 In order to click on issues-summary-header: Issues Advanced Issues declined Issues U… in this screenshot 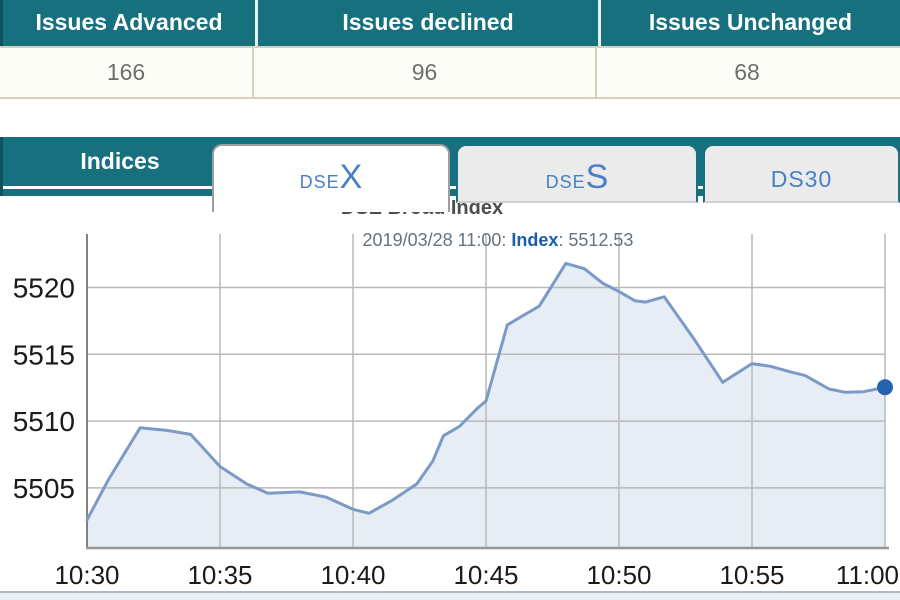, I will do `click(450, 23)`.